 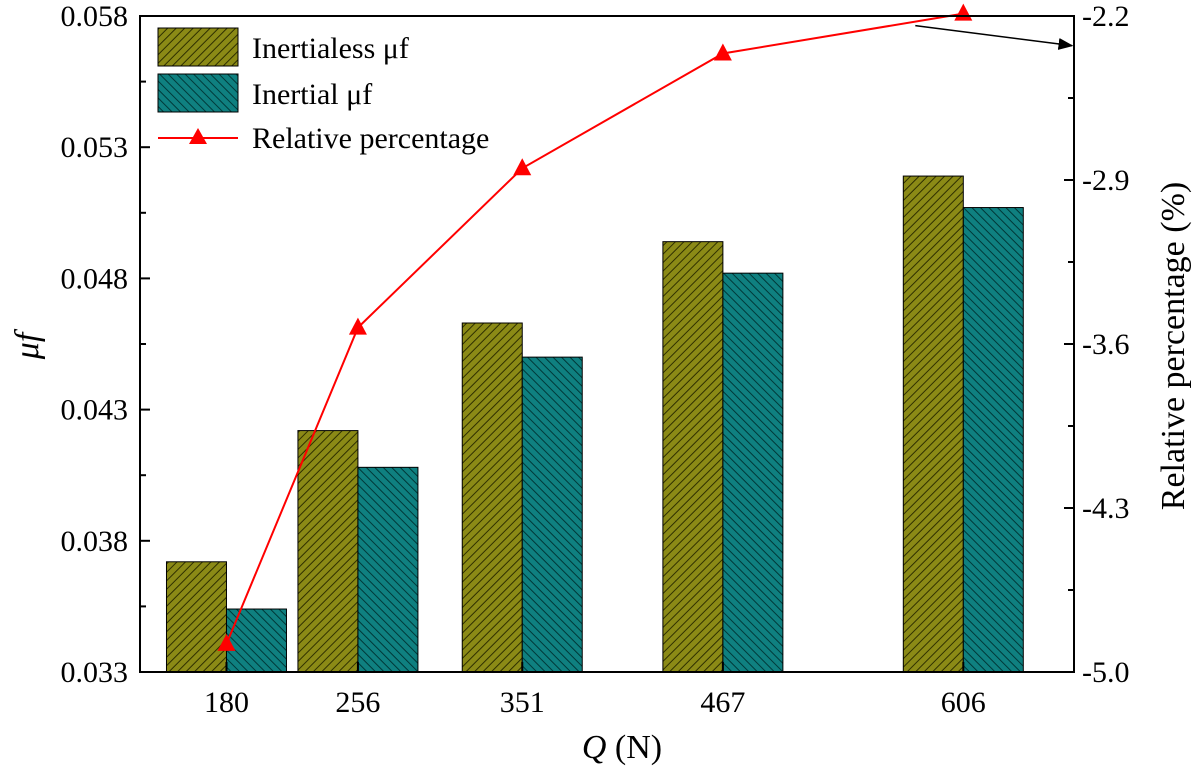 I want to click on right-y-axis: -5.0 -4.3 -3.6 -2.9 -2.2, so click(x=1097, y=344).